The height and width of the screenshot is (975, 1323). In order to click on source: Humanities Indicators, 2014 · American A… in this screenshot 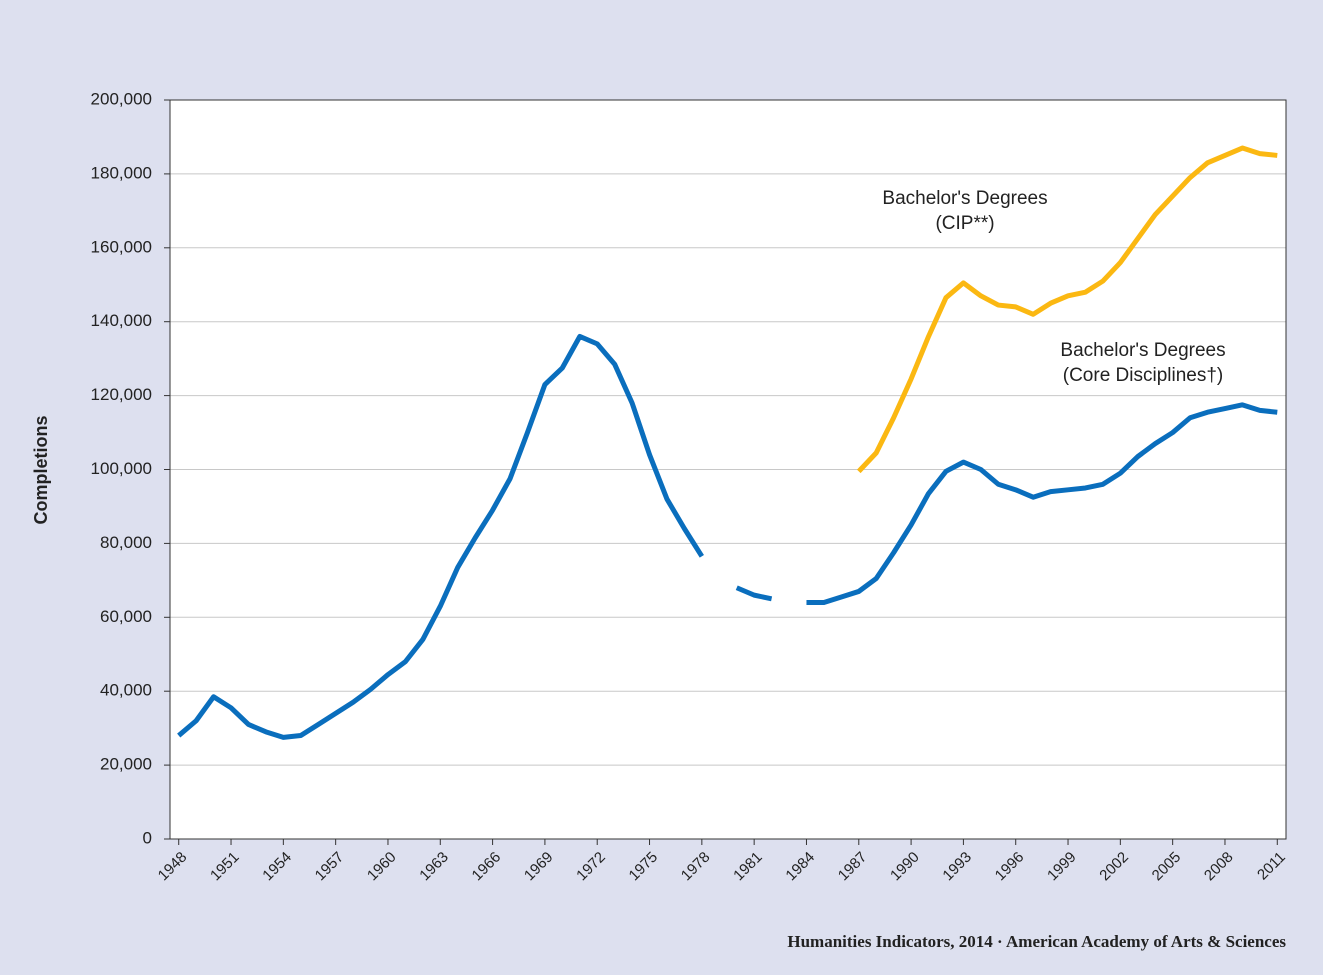, I will do `click(1036, 941)`.